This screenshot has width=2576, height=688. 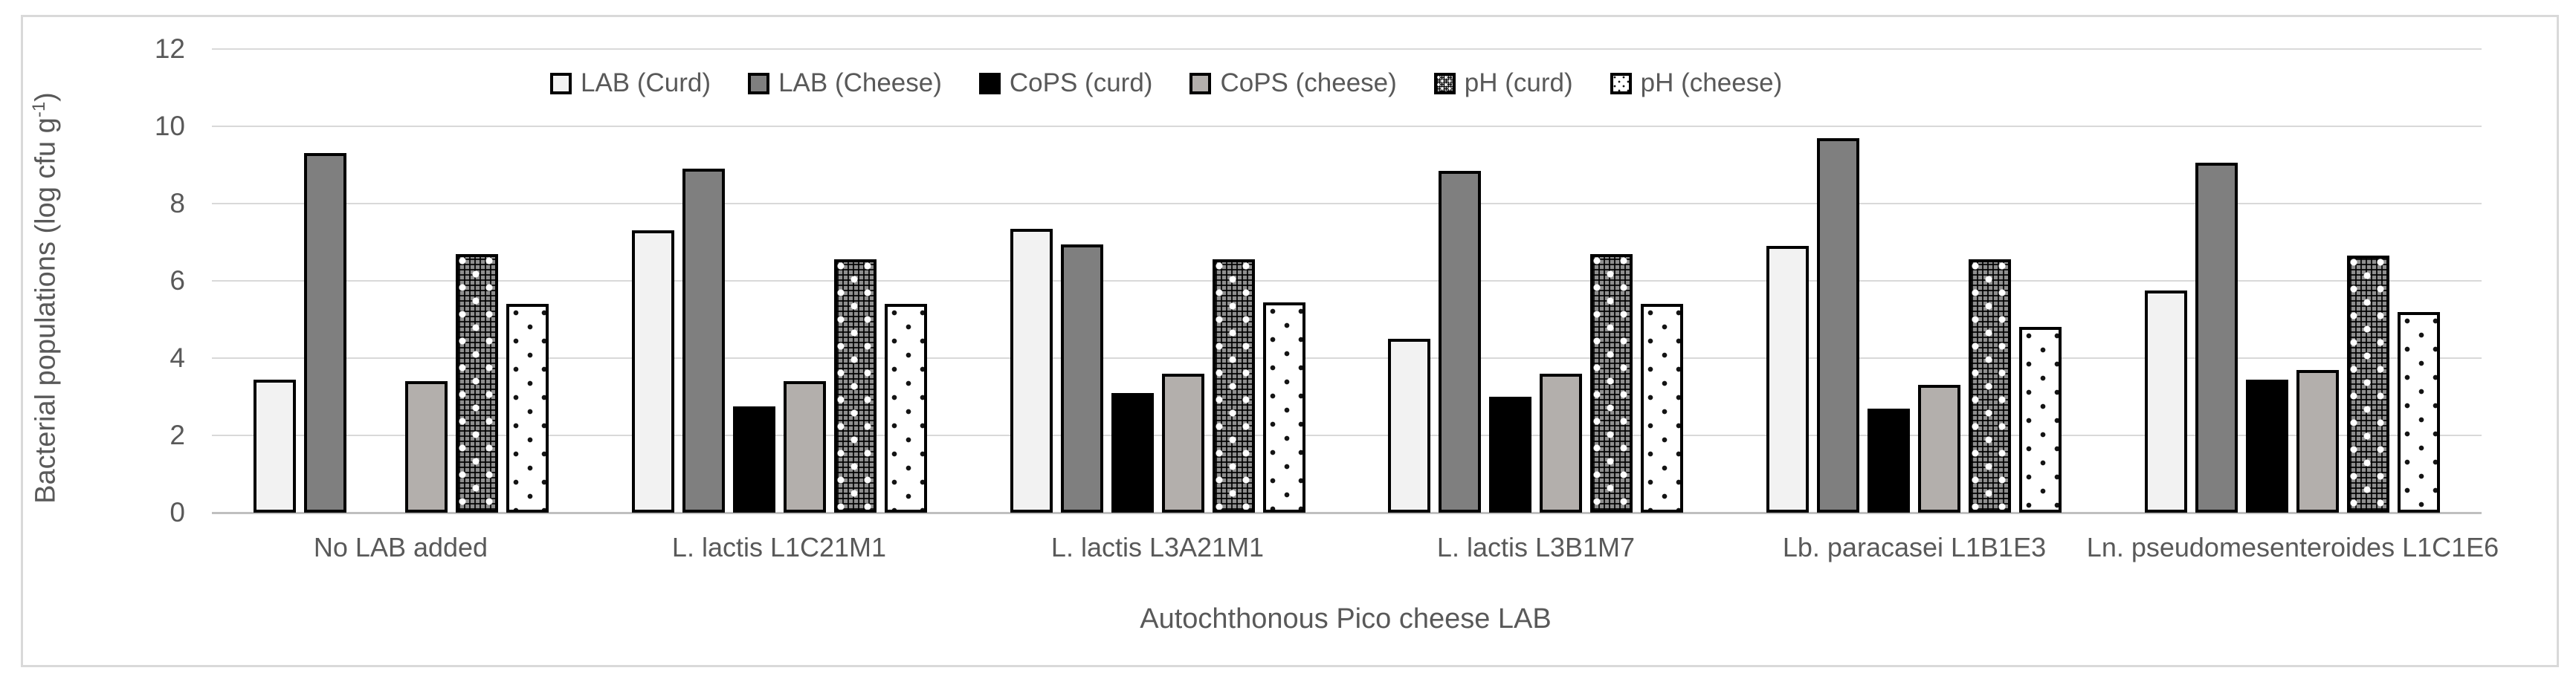 I want to click on gridline-y12, so click(x=1347, y=49).